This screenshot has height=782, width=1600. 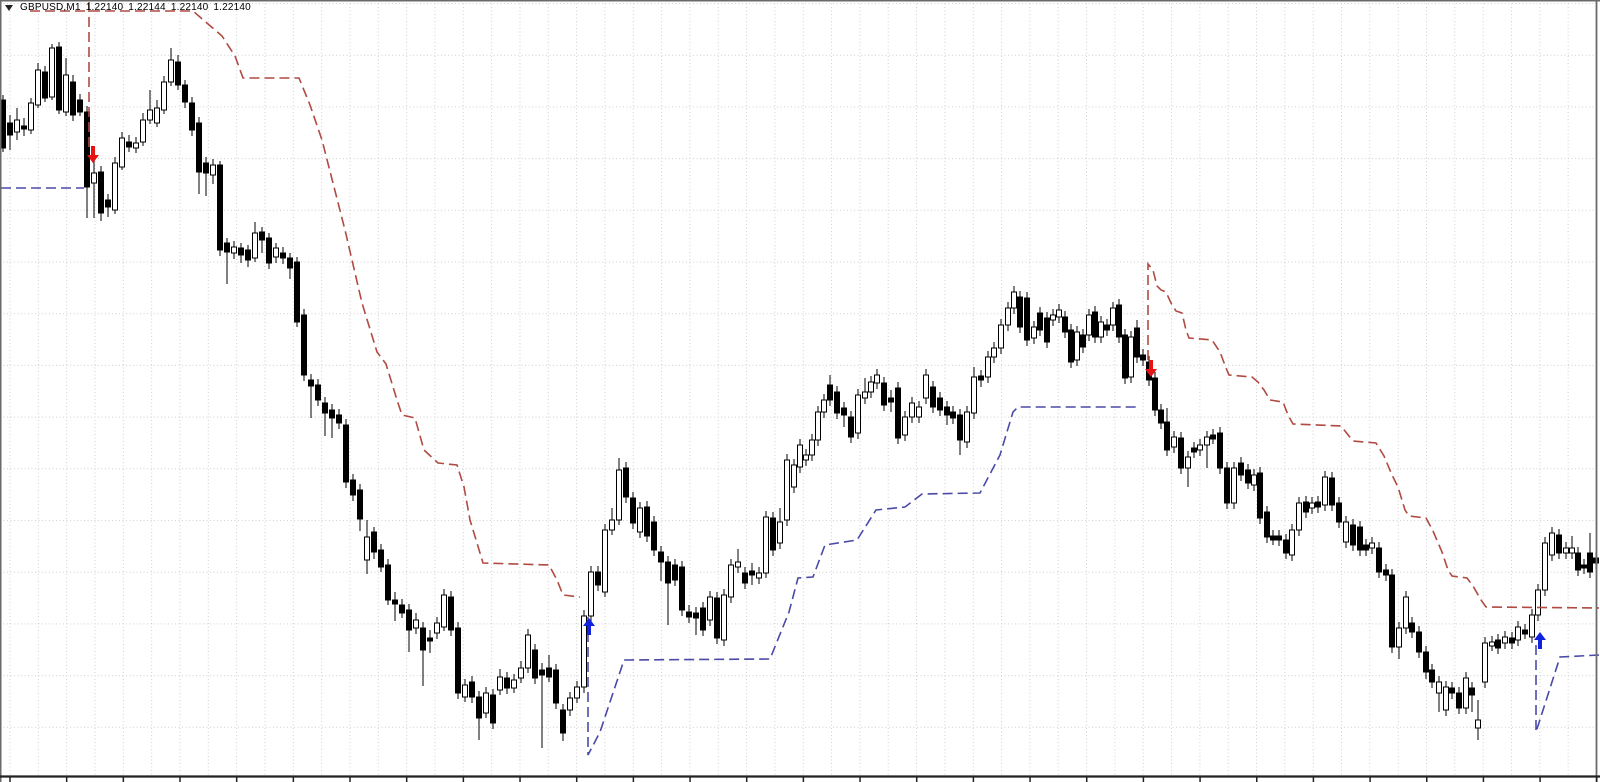 What do you see at coordinates (800, 778) in the screenshot?
I see `time-axis` at bounding box center [800, 778].